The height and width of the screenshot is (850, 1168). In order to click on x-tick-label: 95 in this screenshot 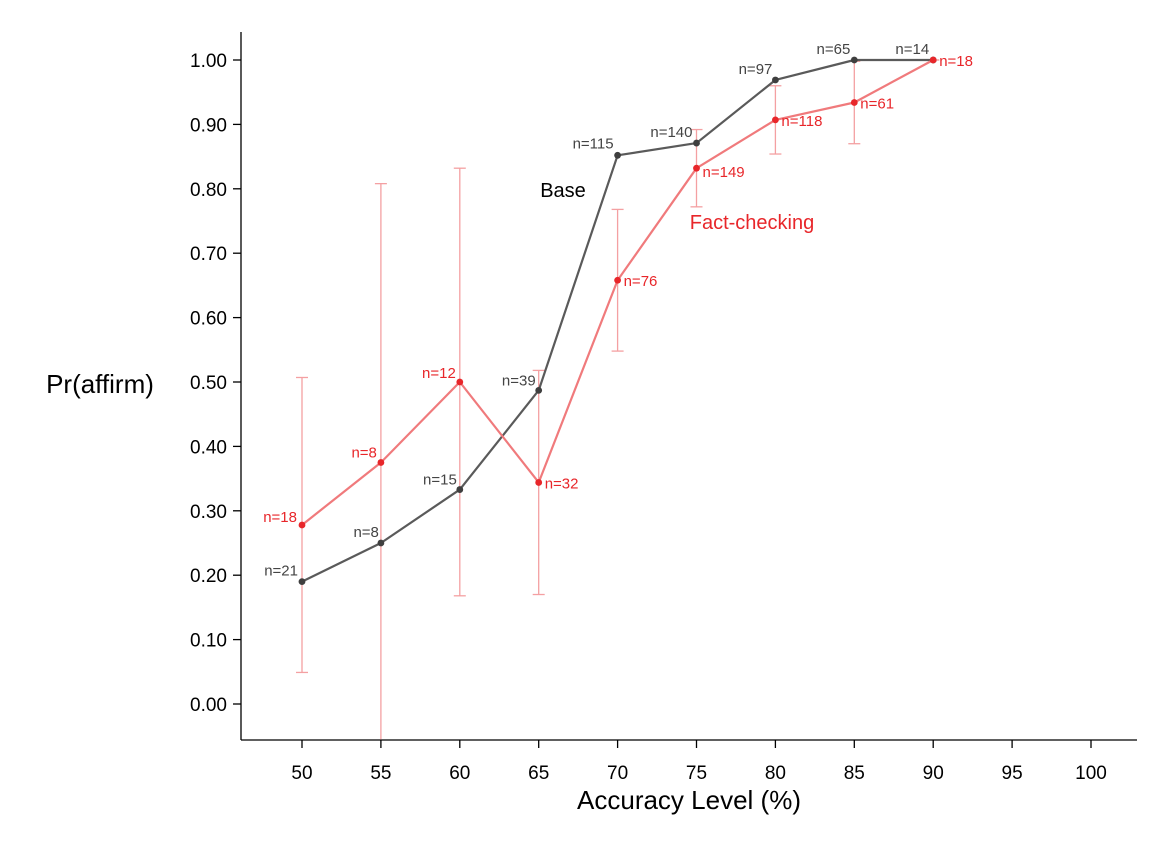, I will do `click(1012, 773)`.